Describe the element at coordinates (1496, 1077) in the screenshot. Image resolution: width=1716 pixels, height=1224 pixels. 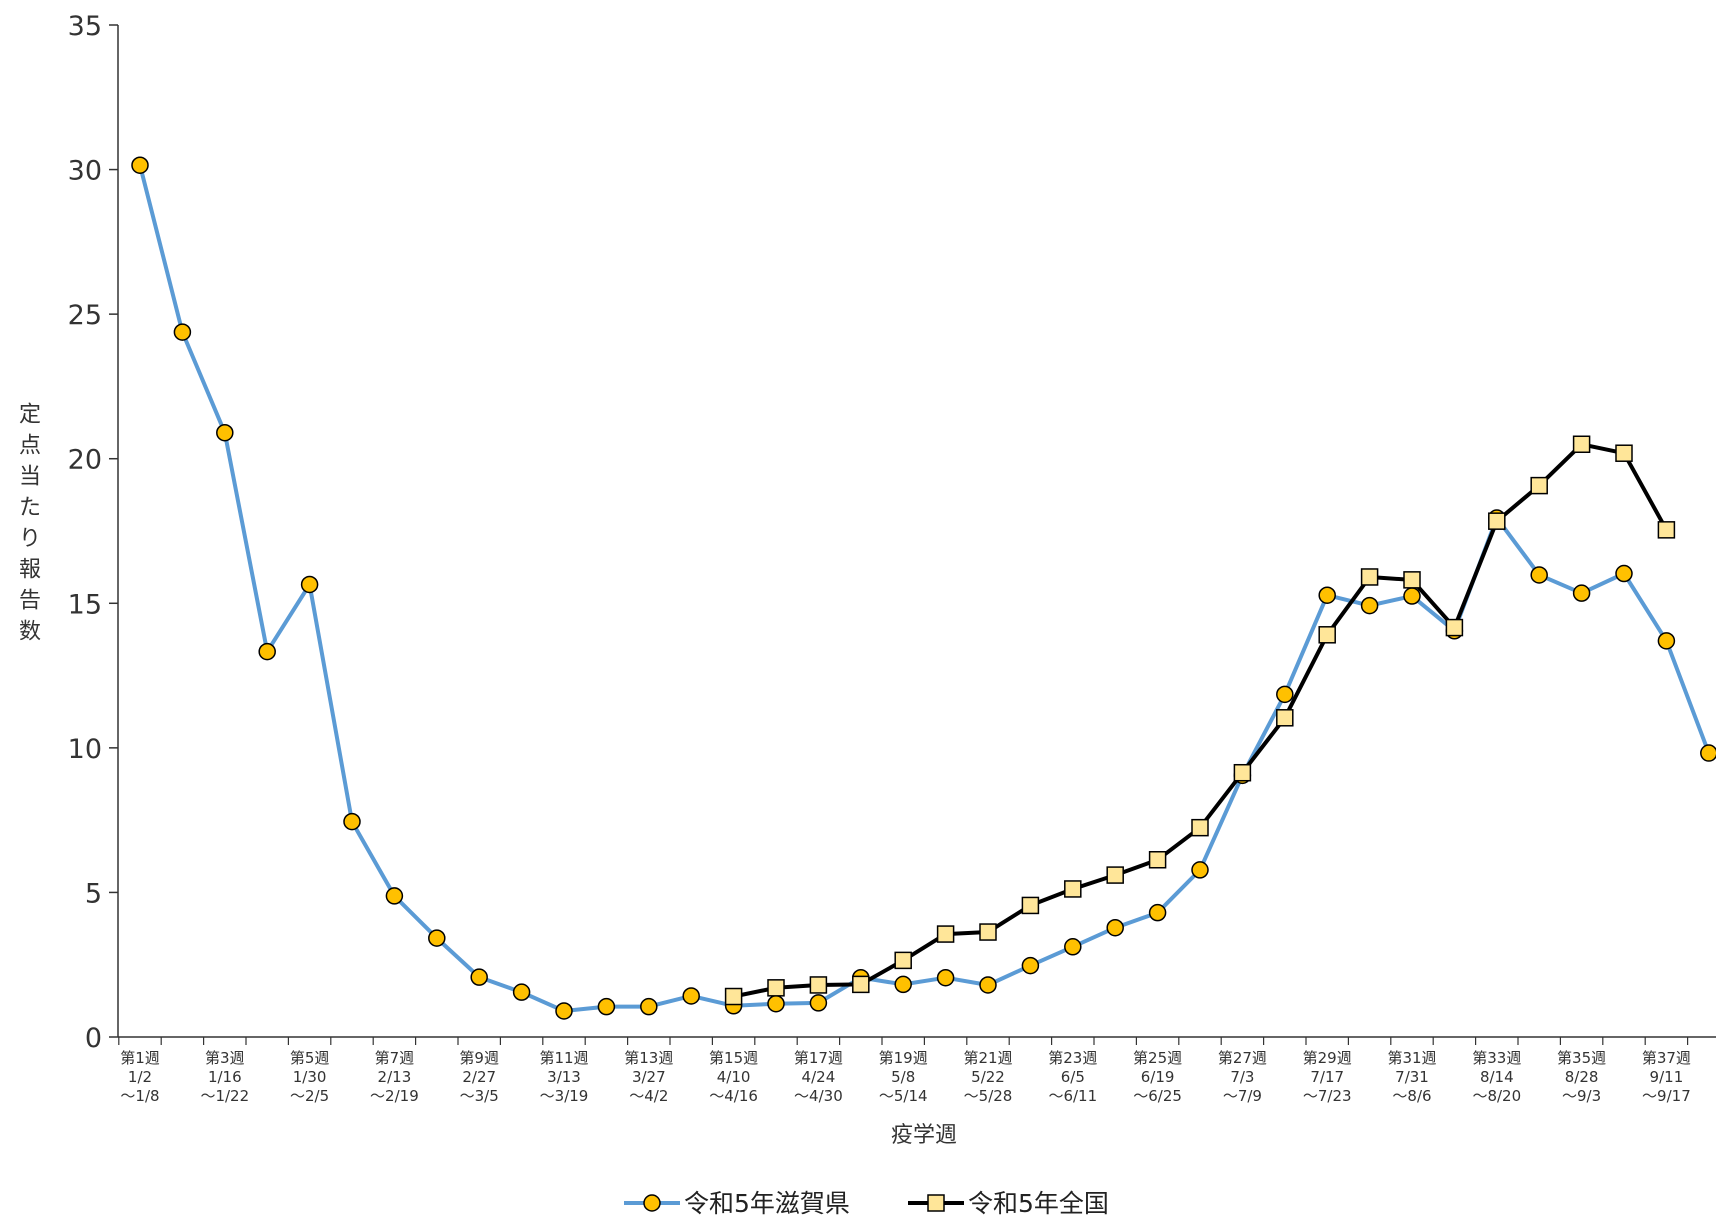
I see `x-tick-label: 第33週 8/14 ～8/20` at that location.